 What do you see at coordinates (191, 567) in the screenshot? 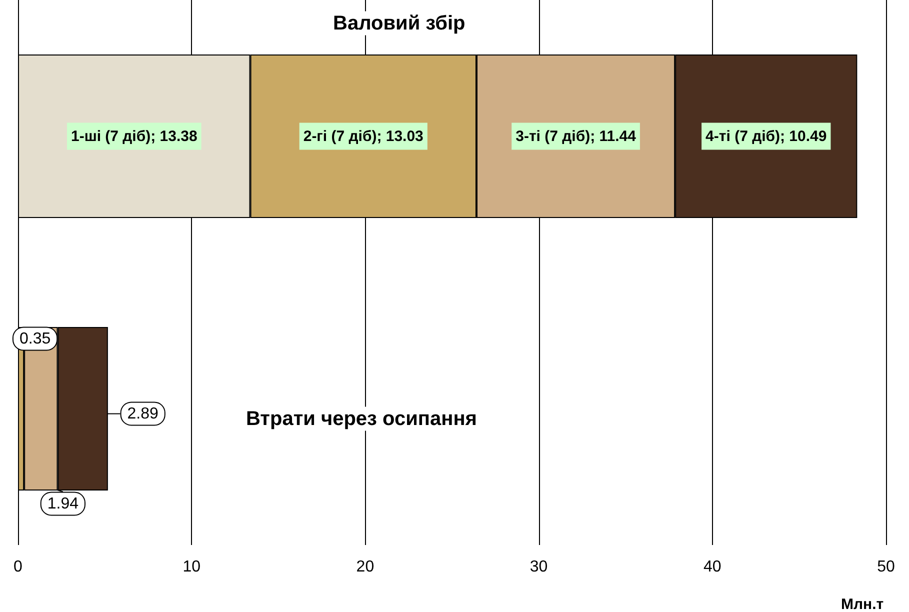
I see `x-tick-label: 10` at bounding box center [191, 567].